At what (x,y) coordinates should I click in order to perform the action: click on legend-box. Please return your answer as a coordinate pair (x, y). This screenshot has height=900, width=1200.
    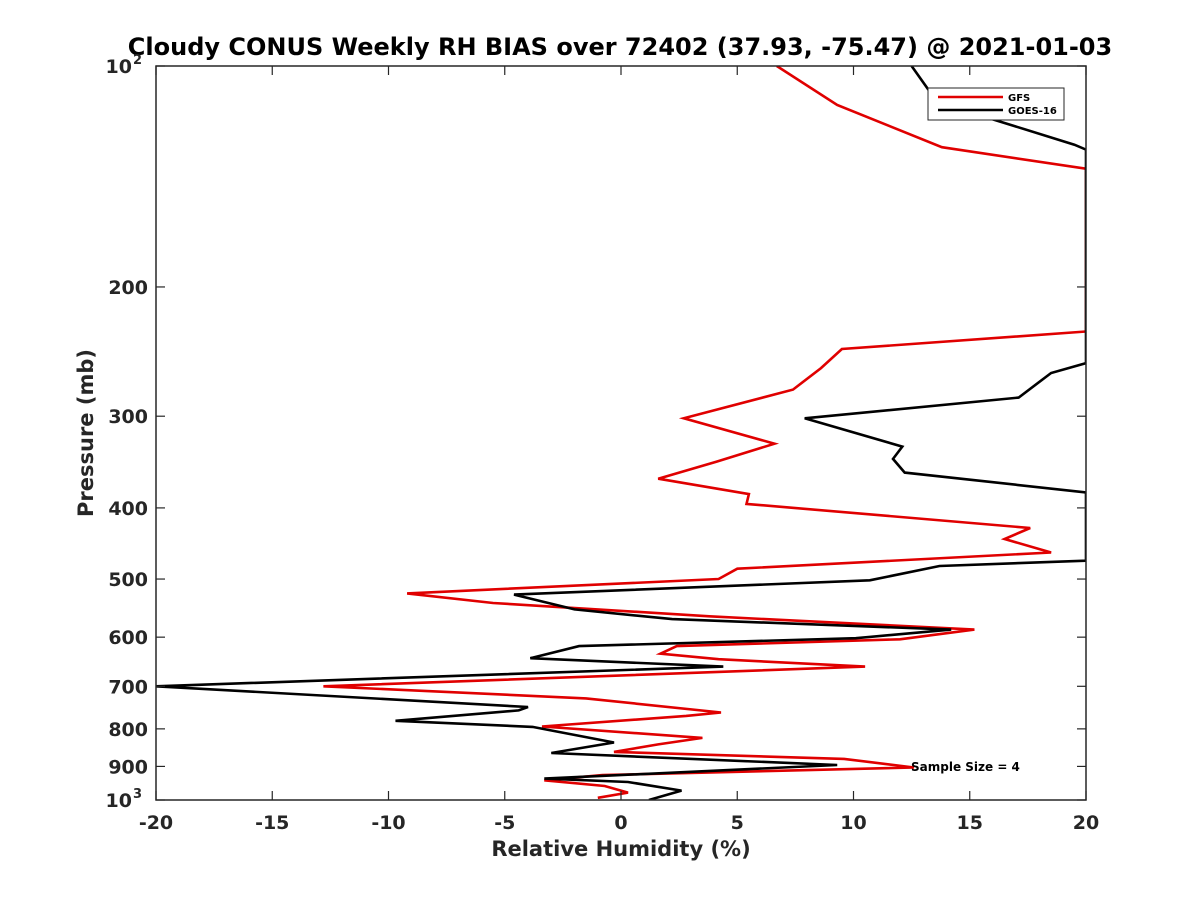
    Looking at the image, I should click on (996, 104).